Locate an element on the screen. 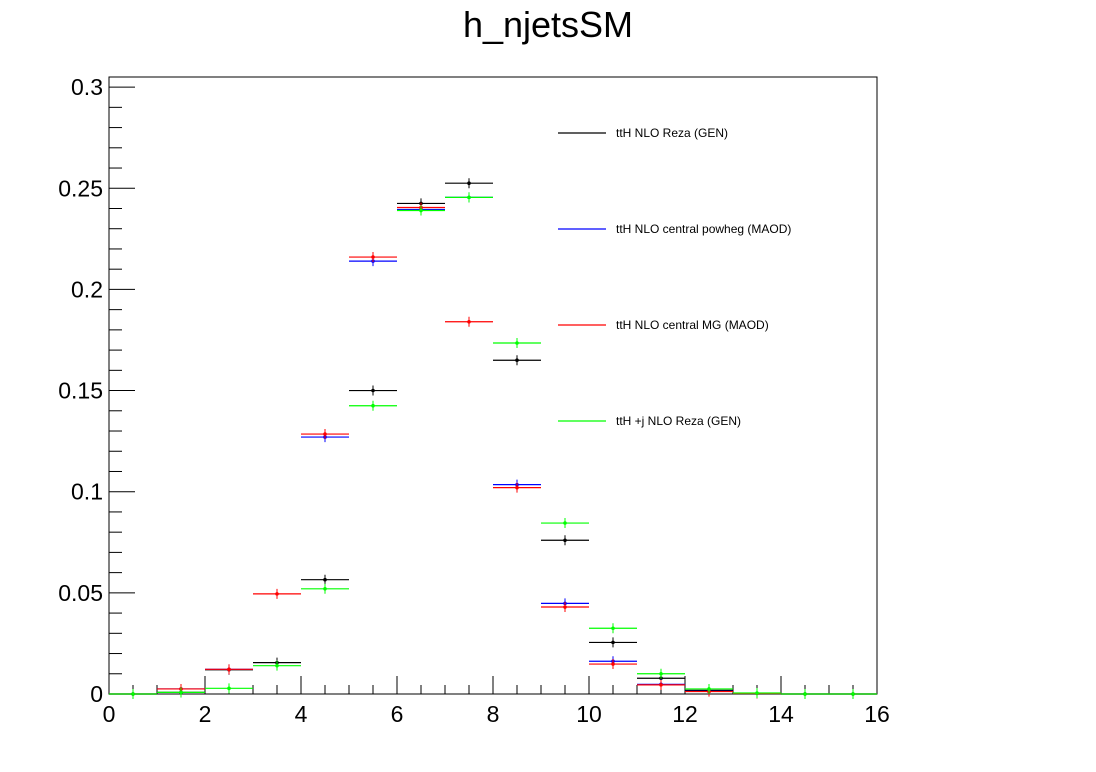 The image size is (1096, 772). y-tick-label: 0.3 is located at coordinates (87, 87).